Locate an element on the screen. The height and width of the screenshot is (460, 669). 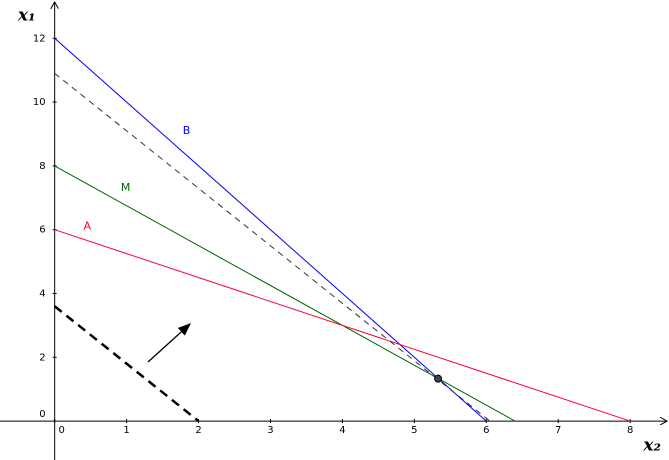
line-label: B is located at coordinates (187, 130).